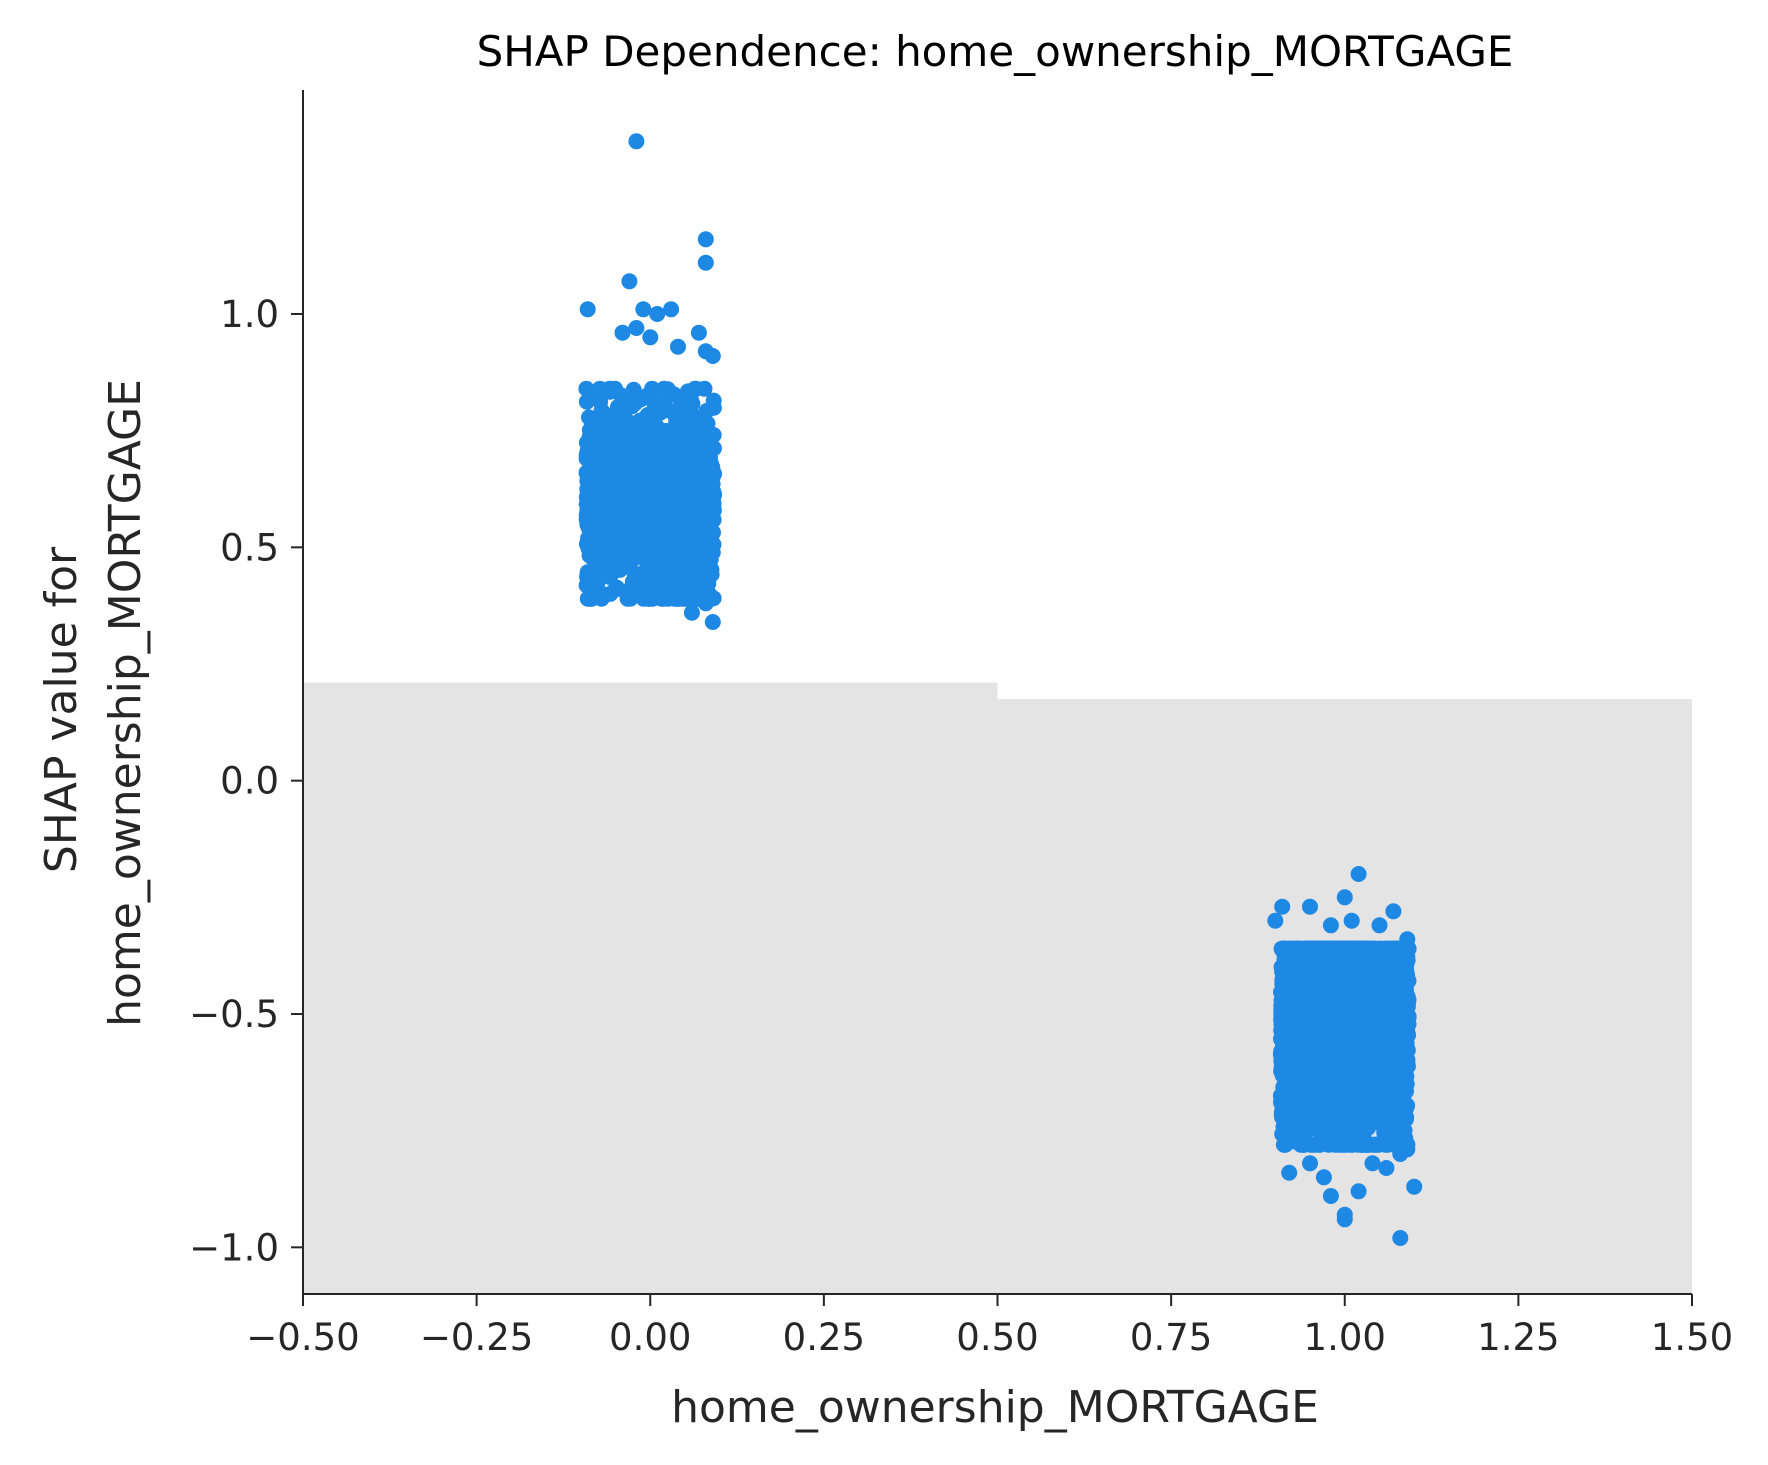 The image size is (1768, 1465). I want to click on x-tick-label: −0.25, so click(476, 1337).